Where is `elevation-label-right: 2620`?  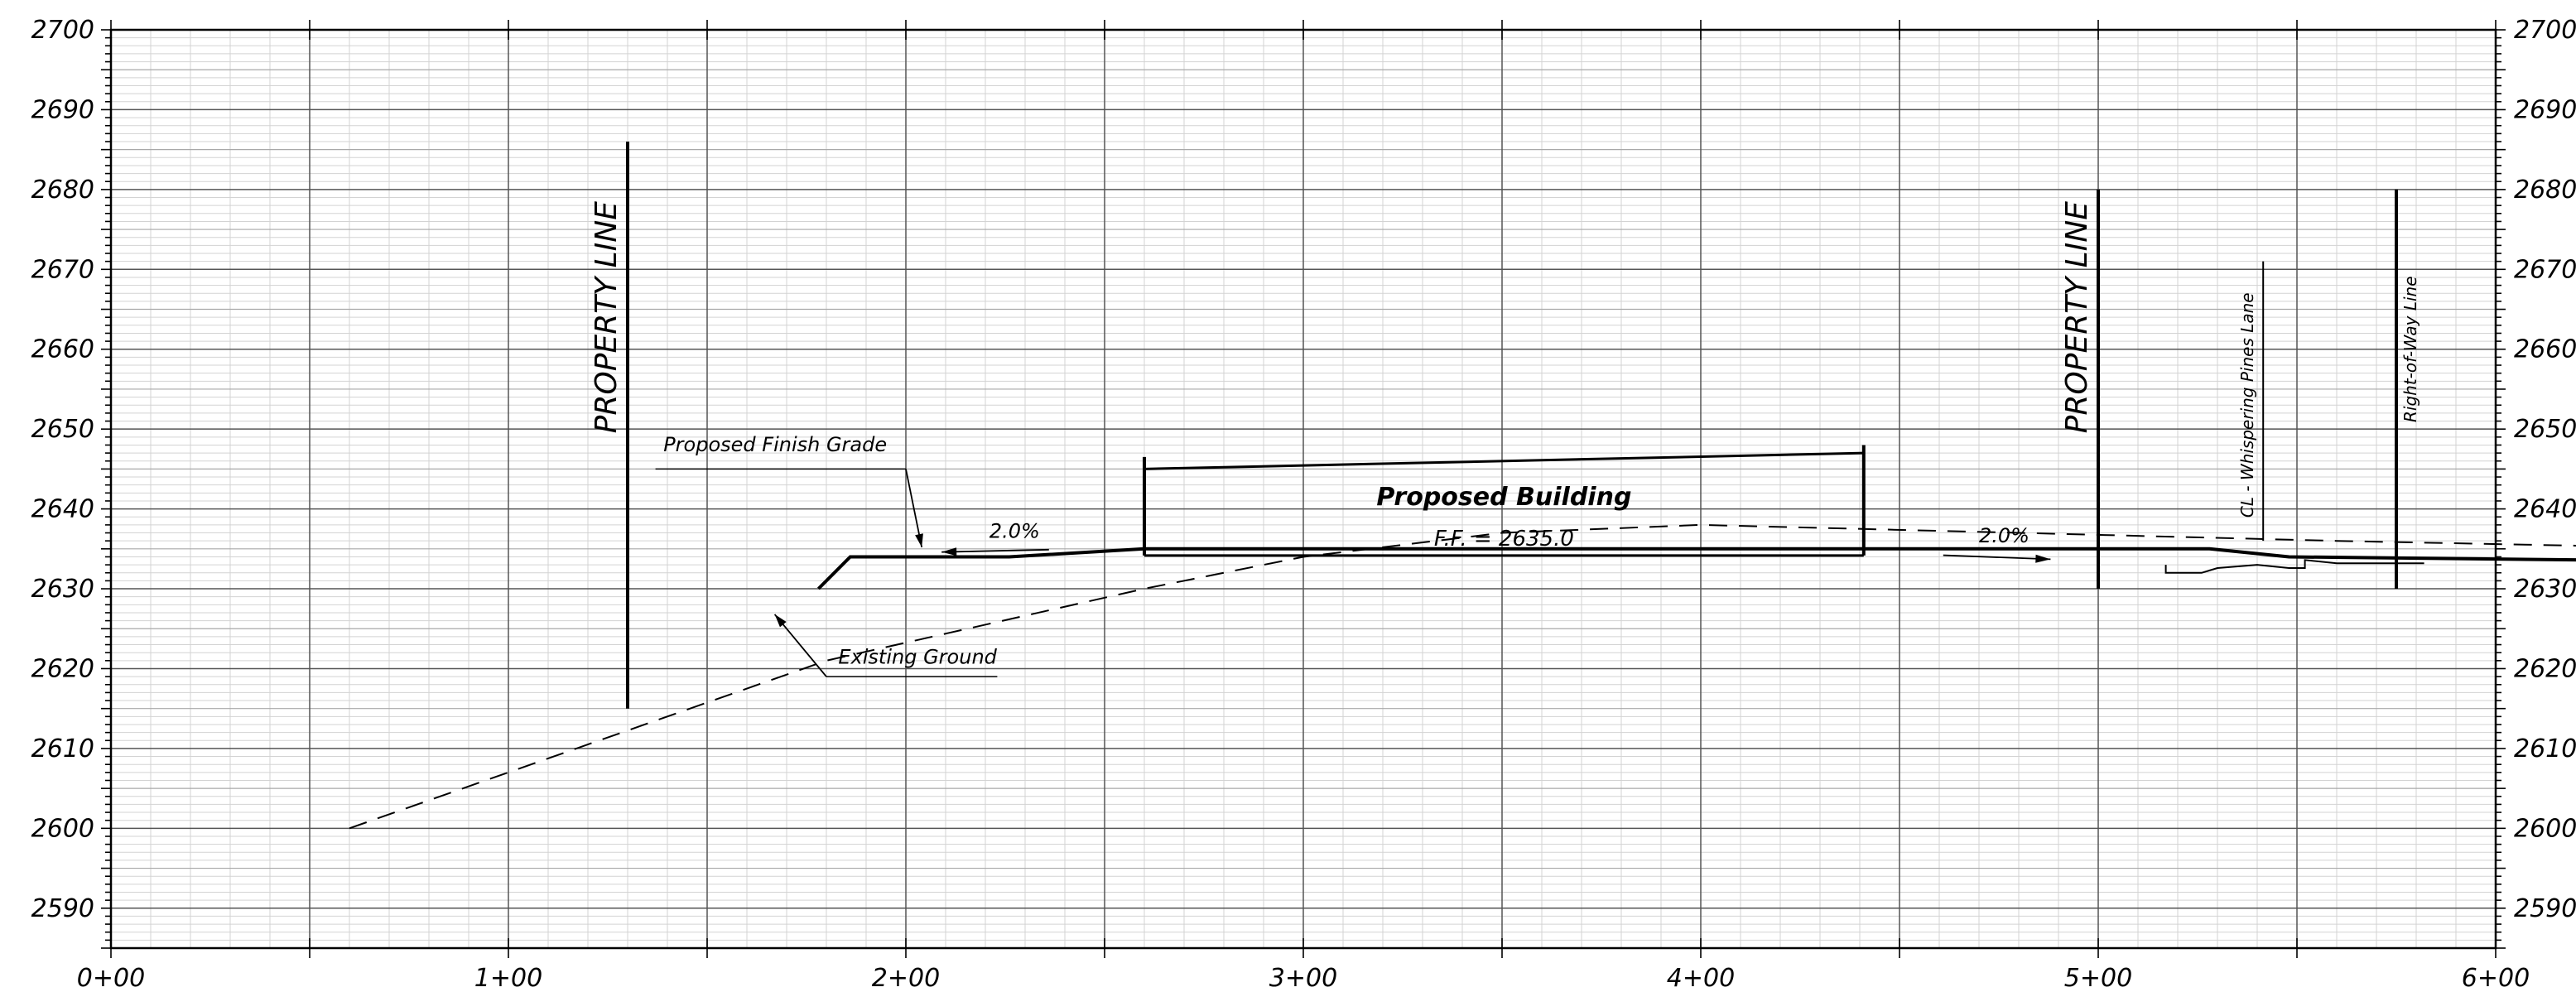 elevation-label-right: 2620 is located at coordinates (2545, 669).